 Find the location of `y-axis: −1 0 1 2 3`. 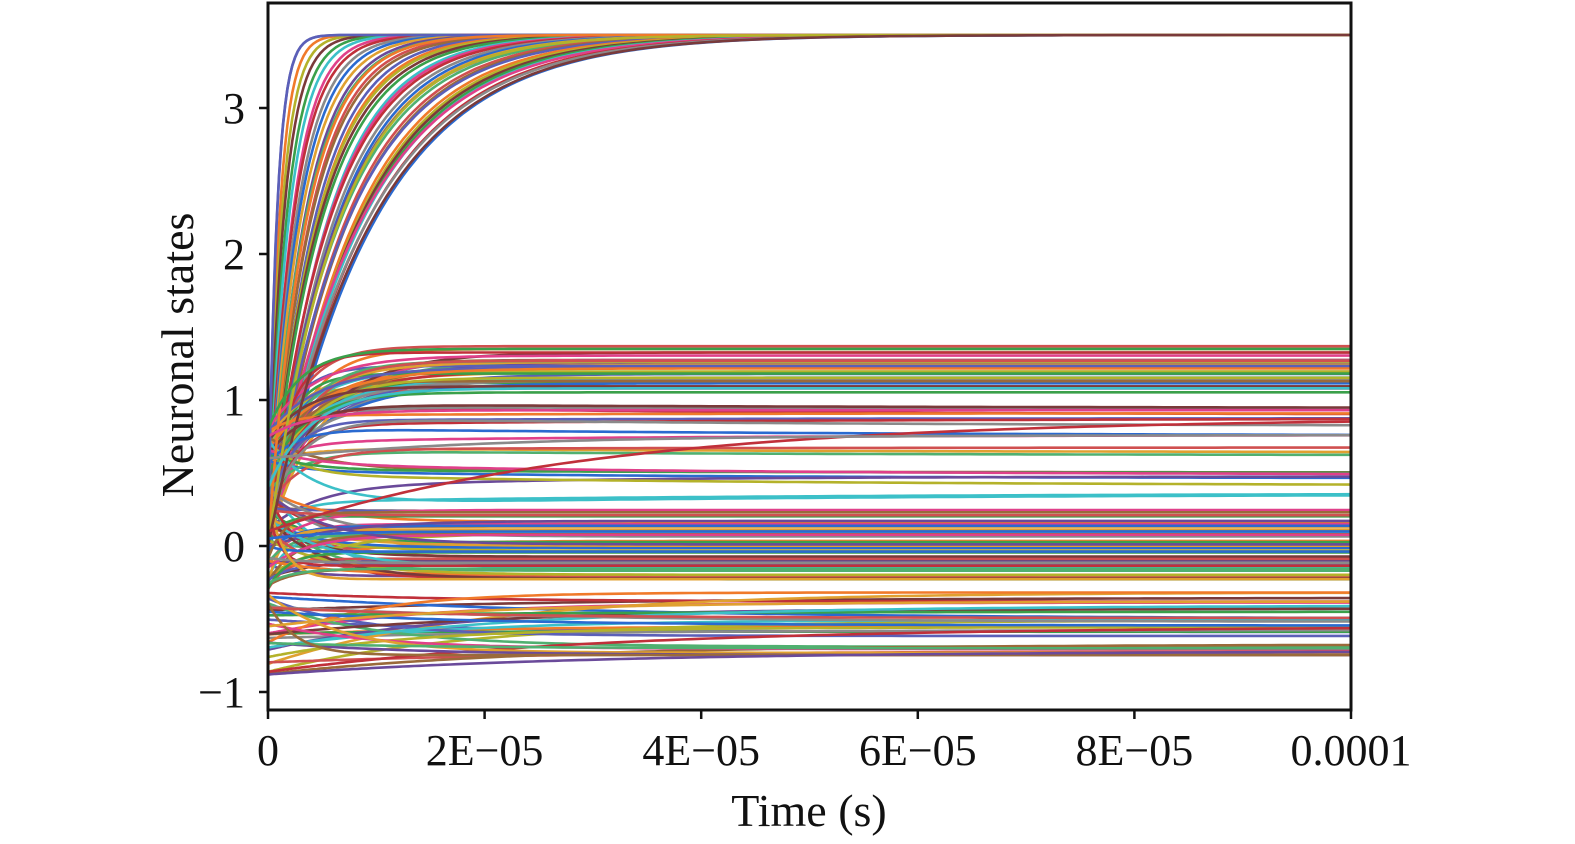

y-axis: −1 0 1 2 3 is located at coordinates (233, 400).